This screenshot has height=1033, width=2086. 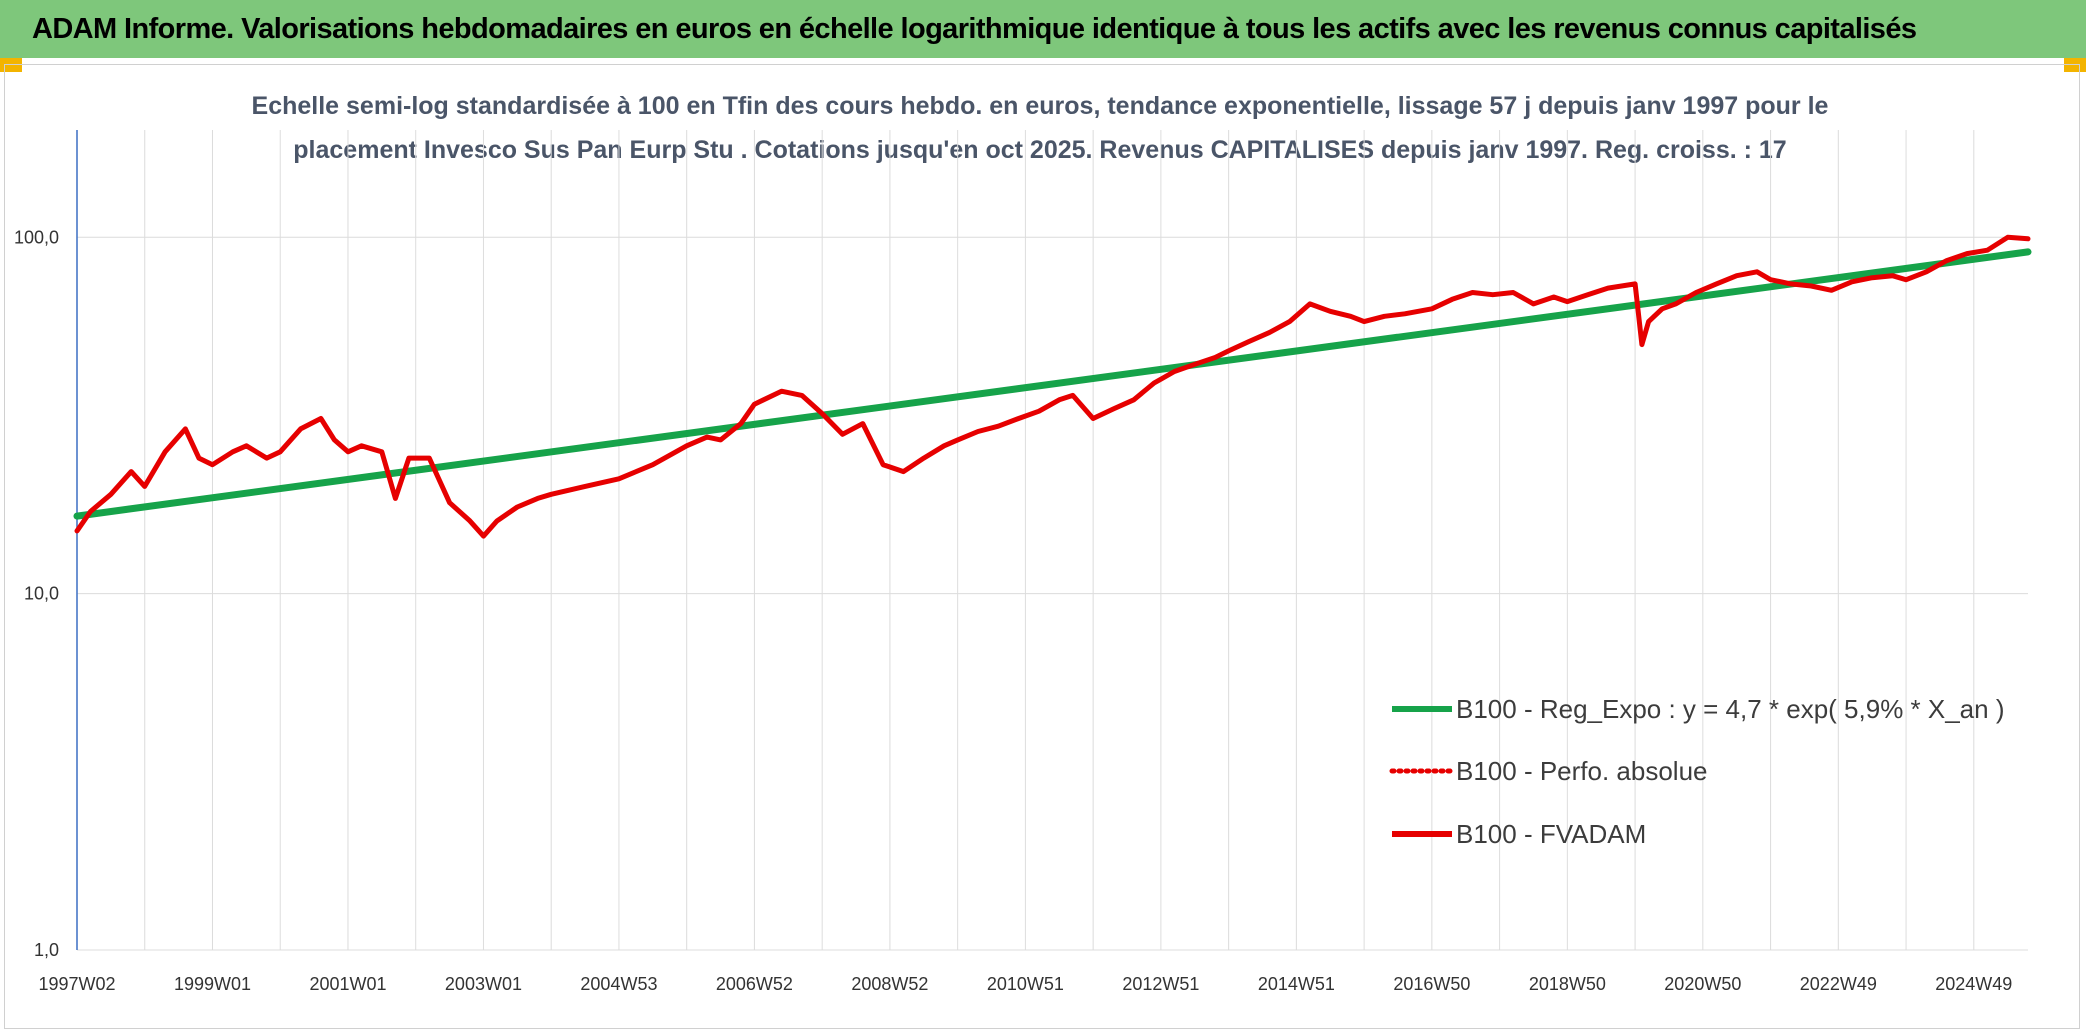 I want to click on corner-accent-left, so click(x=11, y=65).